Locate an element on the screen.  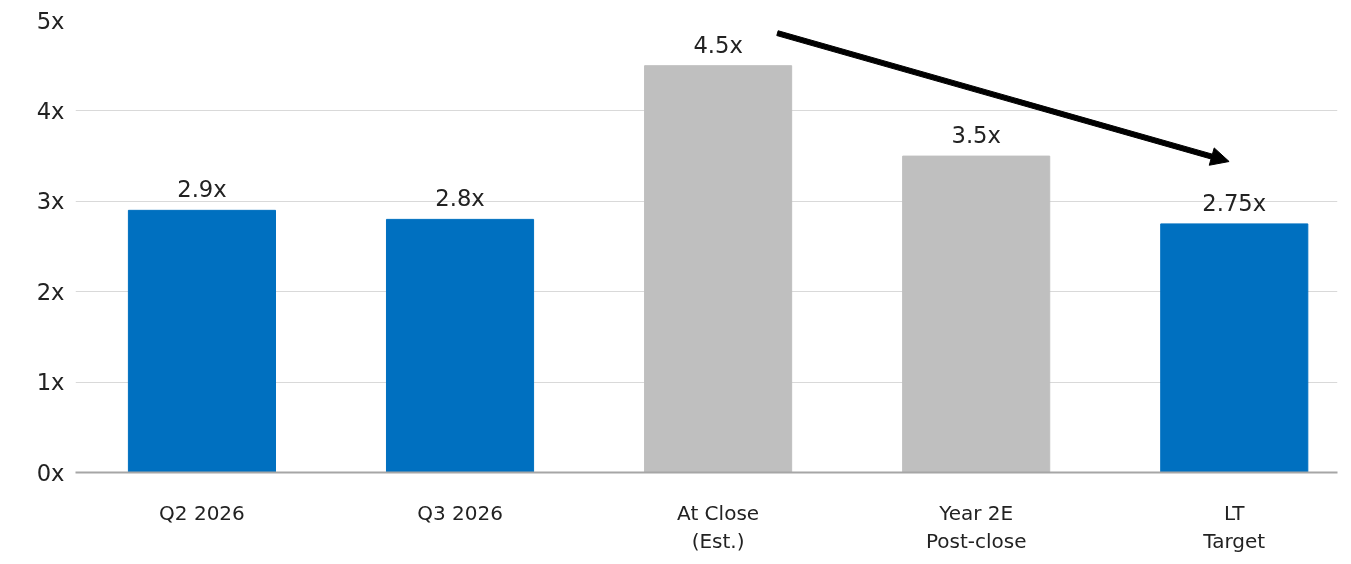
data-label: 4.5x is located at coordinates (718, 44).